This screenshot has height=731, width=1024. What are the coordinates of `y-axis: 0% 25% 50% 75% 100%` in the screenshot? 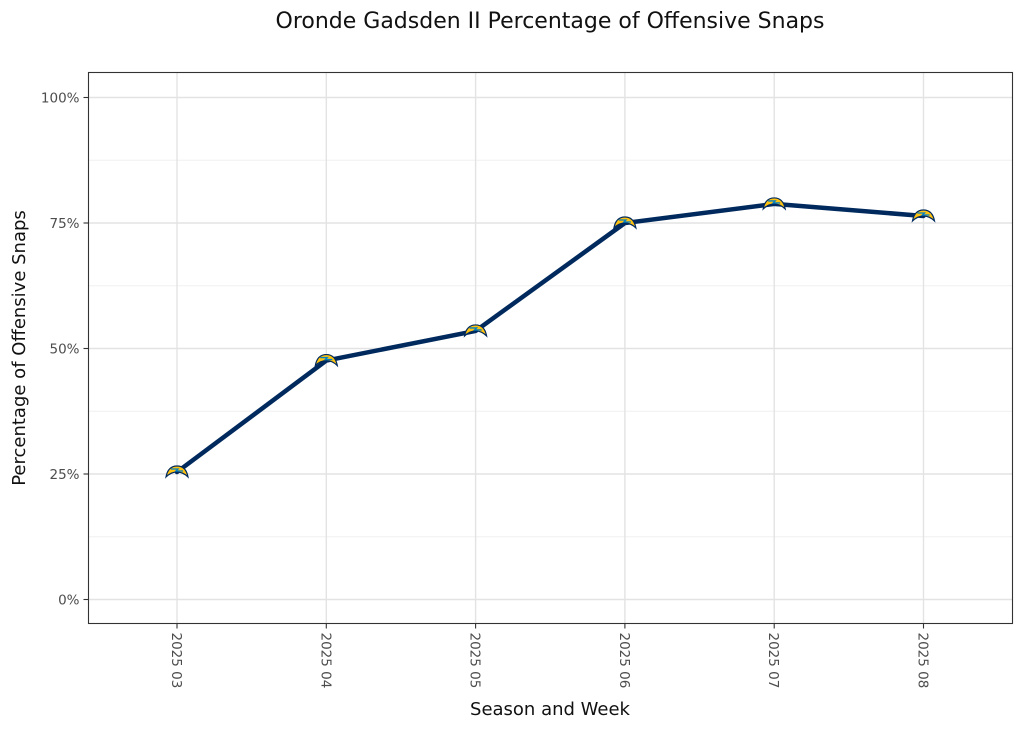 It's located at (65, 350).